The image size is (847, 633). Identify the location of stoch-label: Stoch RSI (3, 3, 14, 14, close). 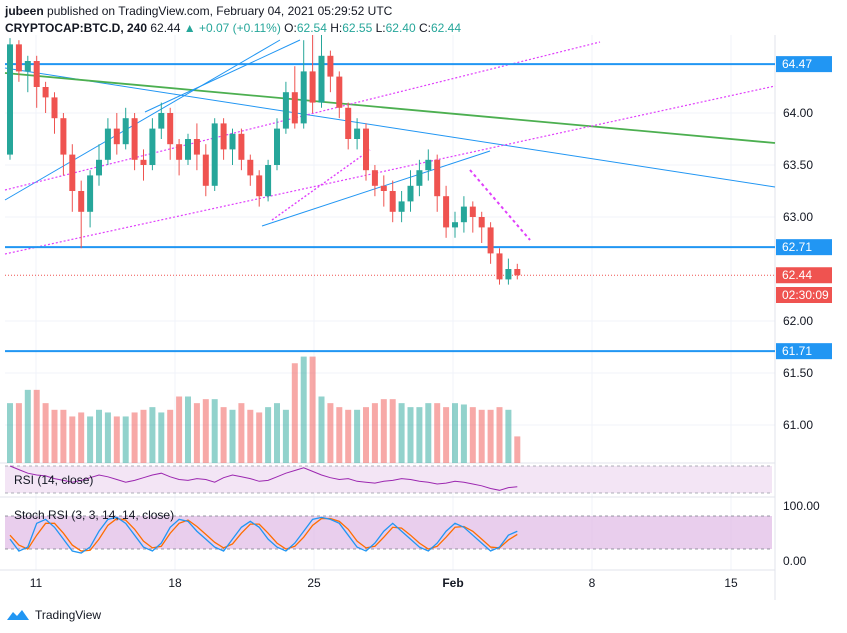
(94, 515).